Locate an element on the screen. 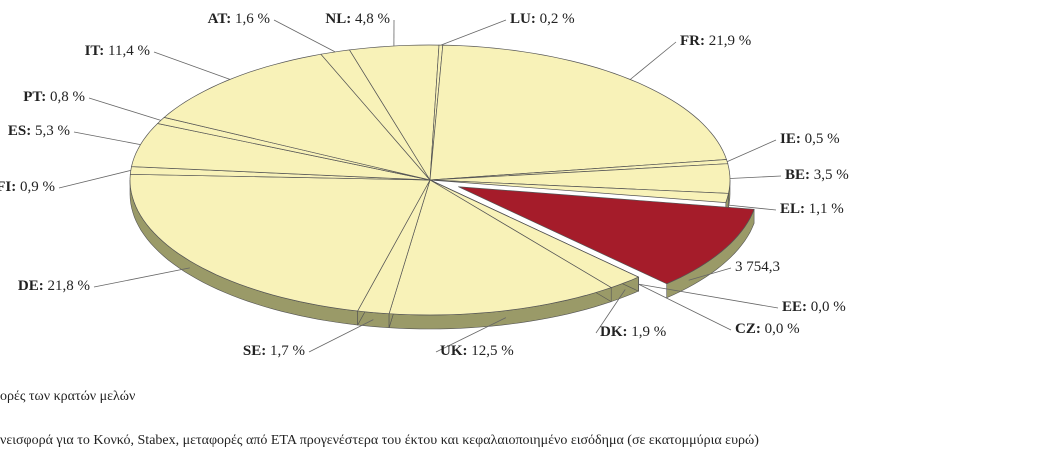 This screenshot has height=461, width=1037. label-value: 1,1 % is located at coordinates (824, 209).